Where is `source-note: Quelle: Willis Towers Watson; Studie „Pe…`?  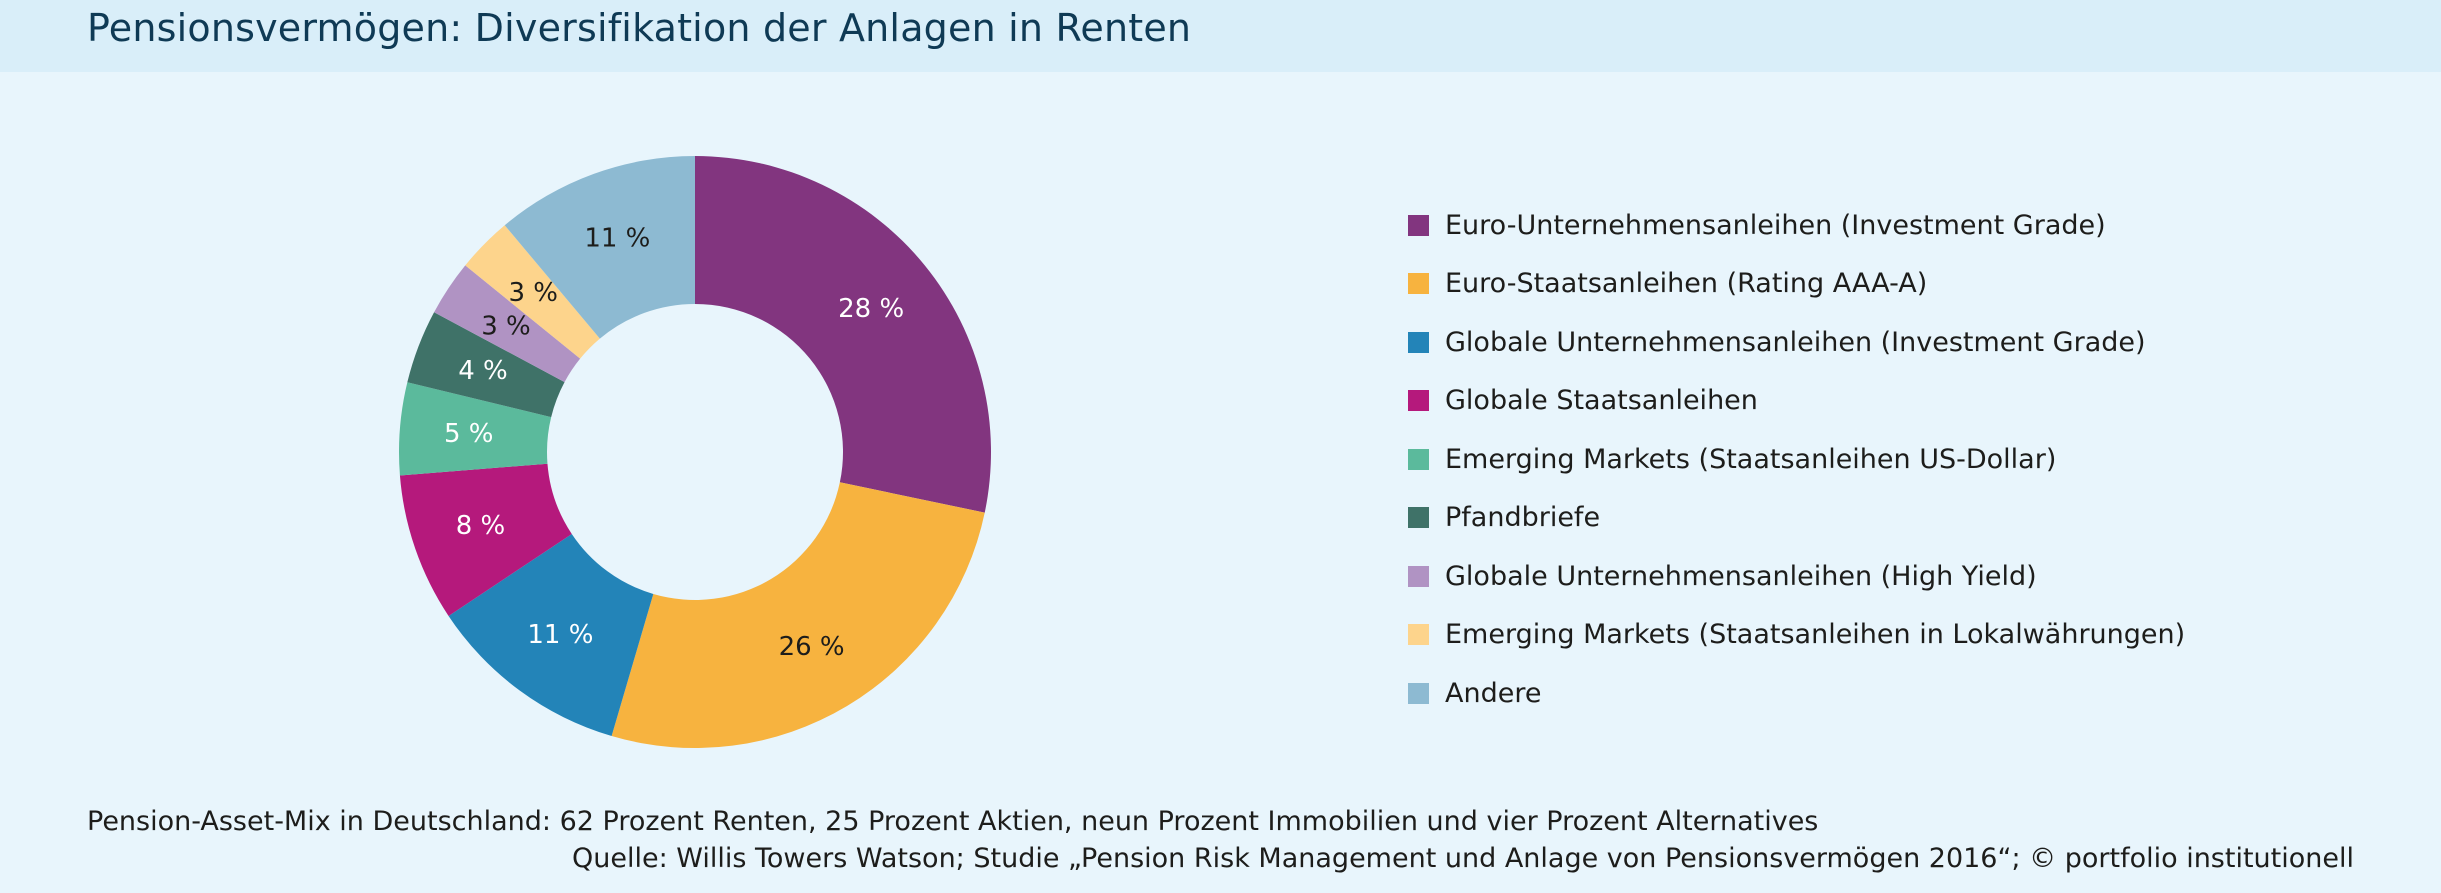 source-note: Quelle: Willis Towers Watson; Studie „Pe… is located at coordinates (1462, 858).